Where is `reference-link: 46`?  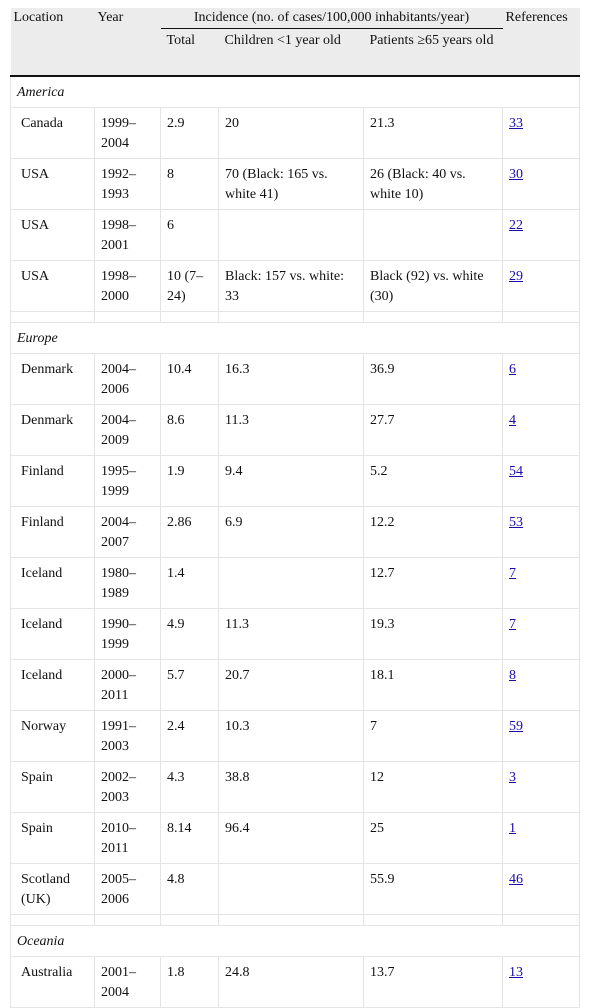 reference-link: 46 is located at coordinates (516, 879).